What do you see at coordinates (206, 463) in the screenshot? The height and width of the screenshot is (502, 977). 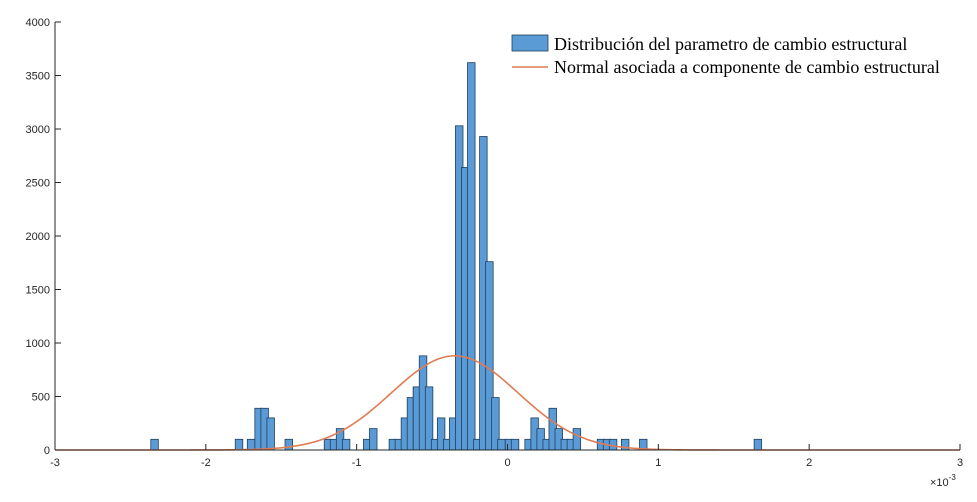 I see `x-tick-label: -2` at bounding box center [206, 463].